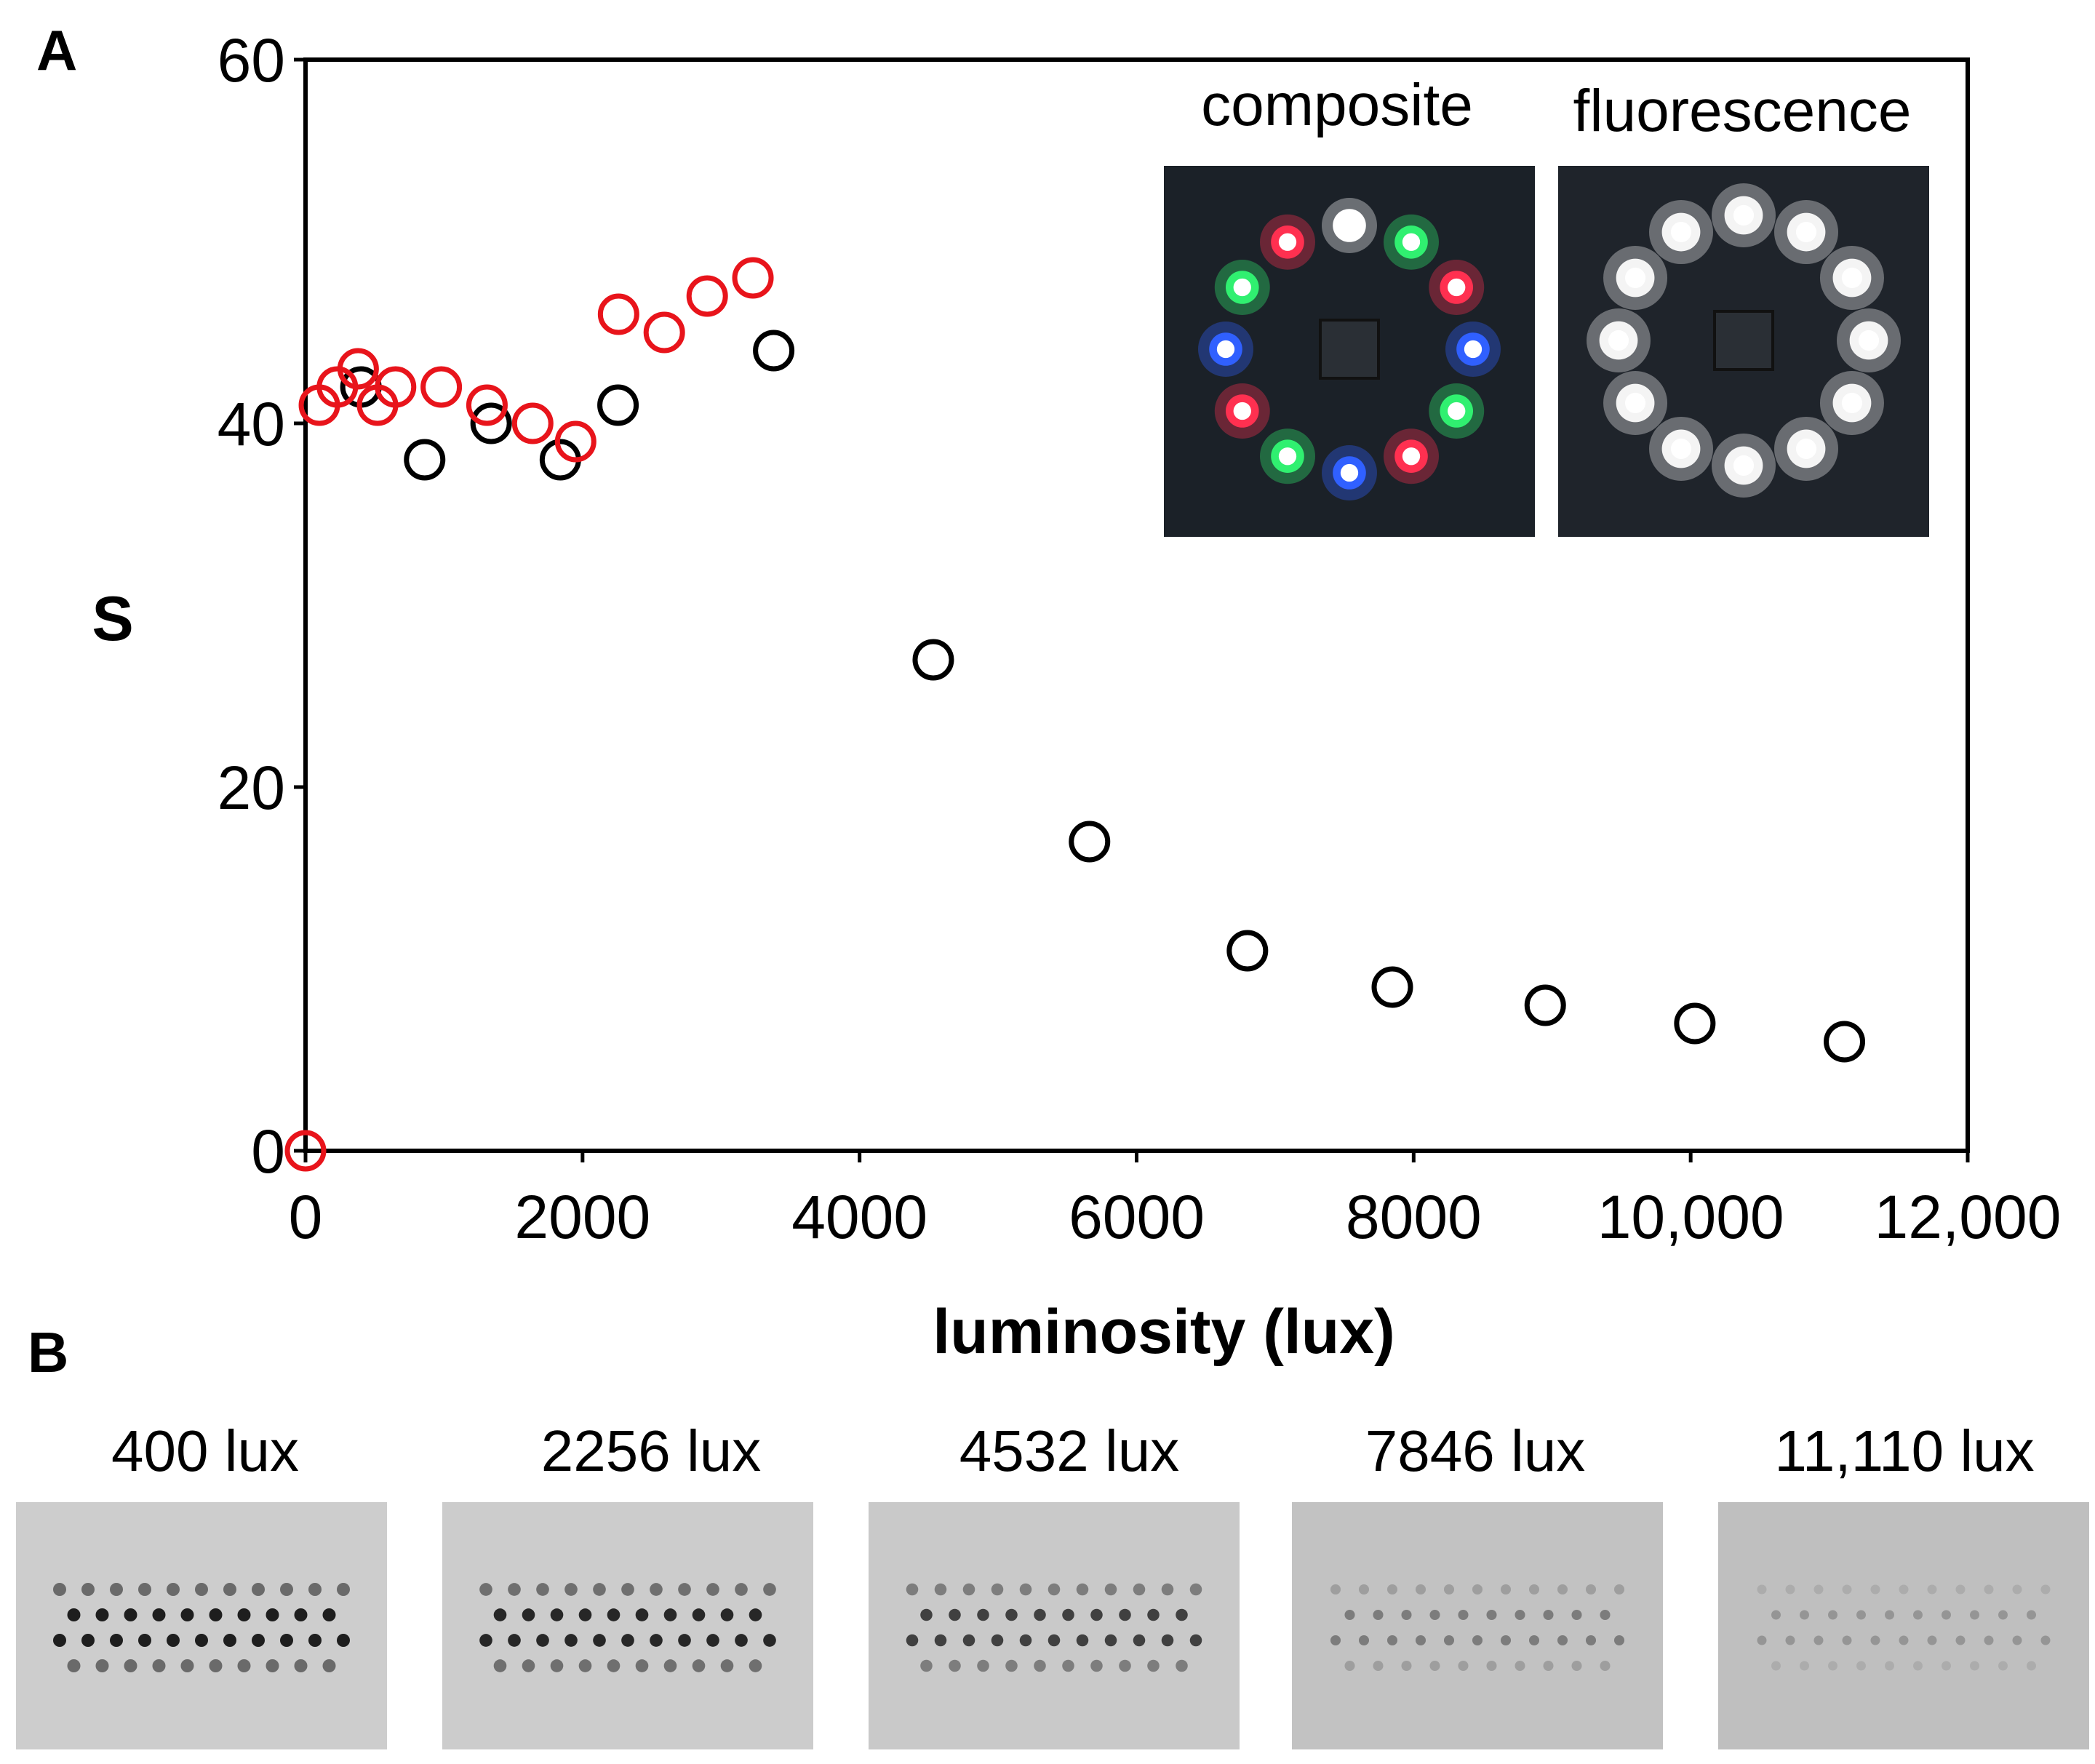  What do you see at coordinates (1475, 1450) in the screenshot?
I see `strip-label: 7846 lux` at bounding box center [1475, 1450].